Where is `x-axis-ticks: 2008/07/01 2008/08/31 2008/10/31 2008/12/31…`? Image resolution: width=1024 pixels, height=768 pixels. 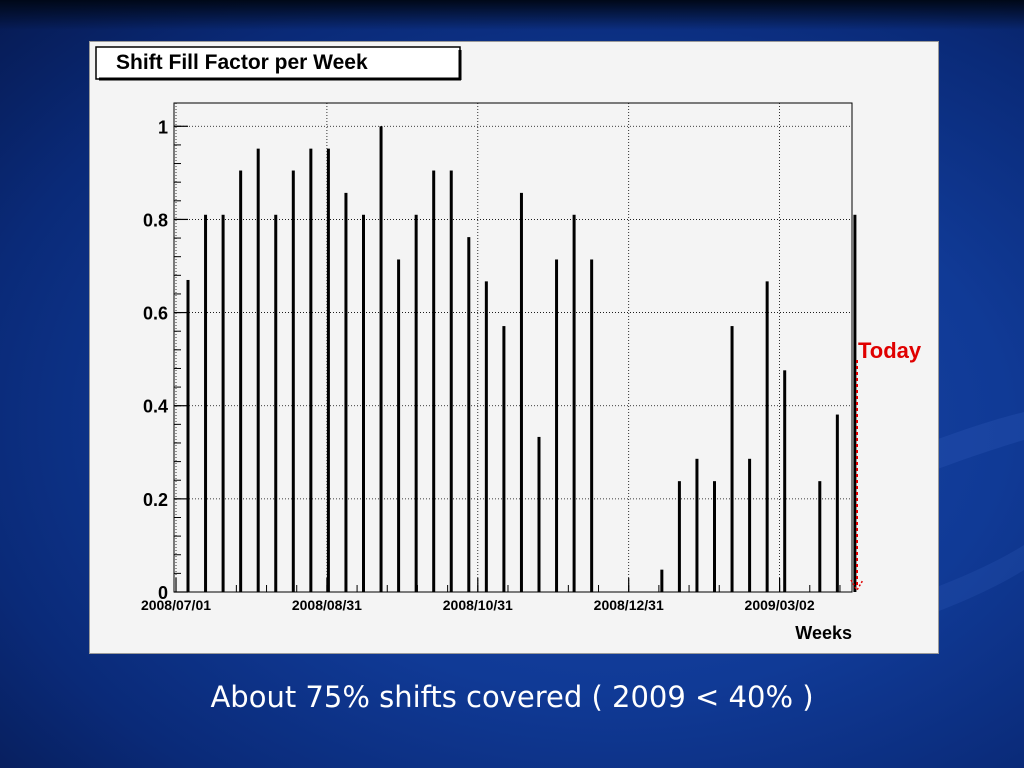 x-axis-ticks: 2008/07/01 2008/08/31 2008/10/31 2008/12/31… is located at coordinates (491, 595).